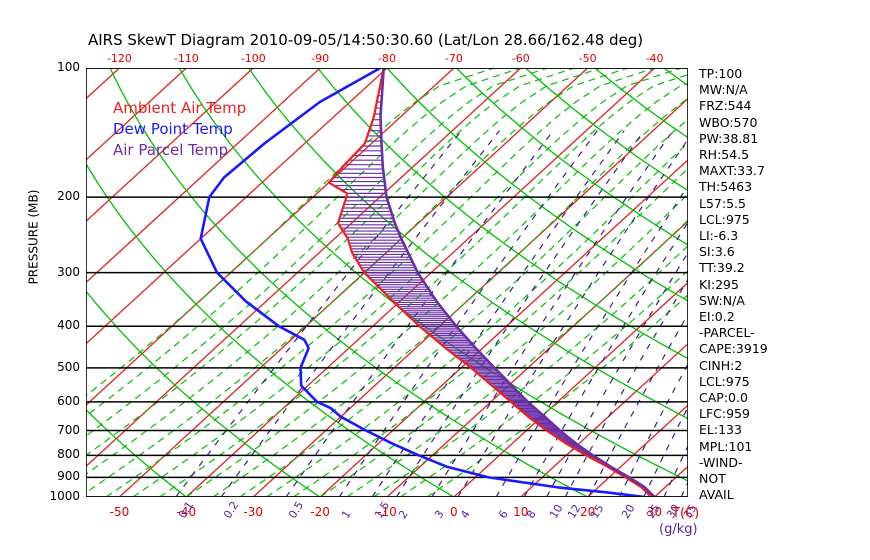 This screenshot has height=560, width=870. I want to click on mixing-ratio-tick: 1.5, so click(382, 510).